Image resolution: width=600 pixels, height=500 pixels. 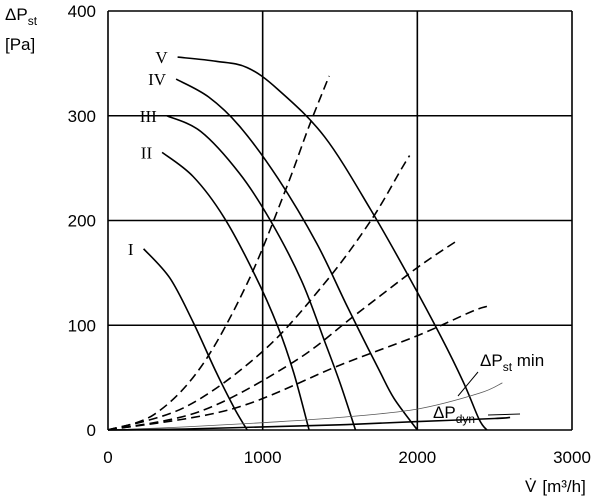 What do you see at coordinates (555, 486) in the screenshot?
I see `x-axis-title: V̇ [m³/h]` at bounding box center [555, 486].